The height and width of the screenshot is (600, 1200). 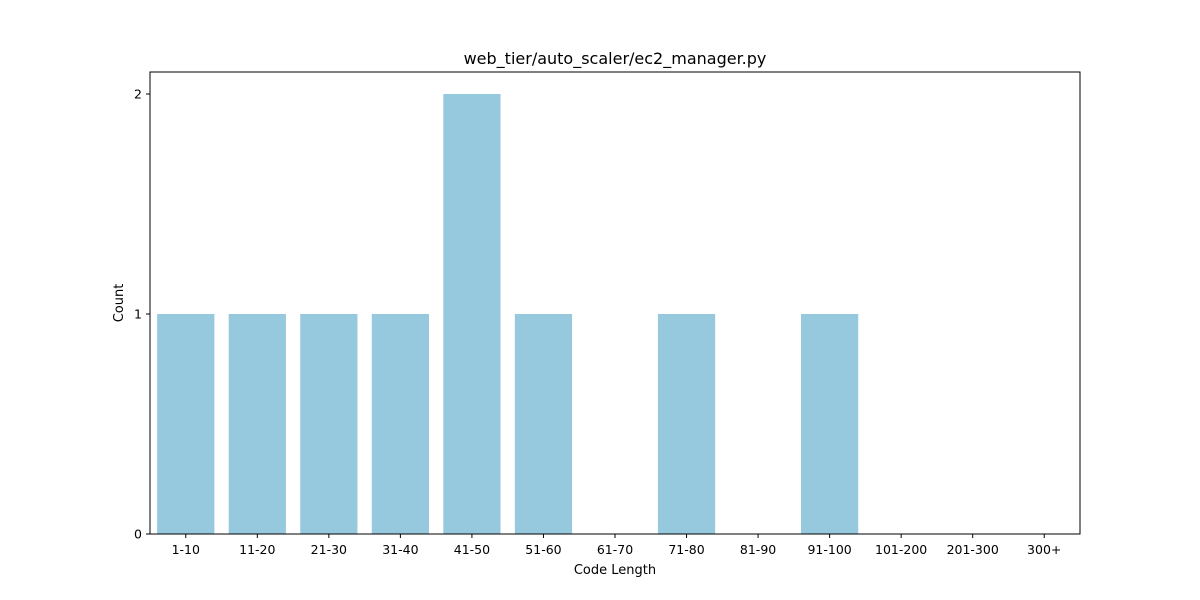 What do you see at coordinates (138, 314) in the screenshot?
I see `y-tick-label: 1` at bounding box center [138, 314].